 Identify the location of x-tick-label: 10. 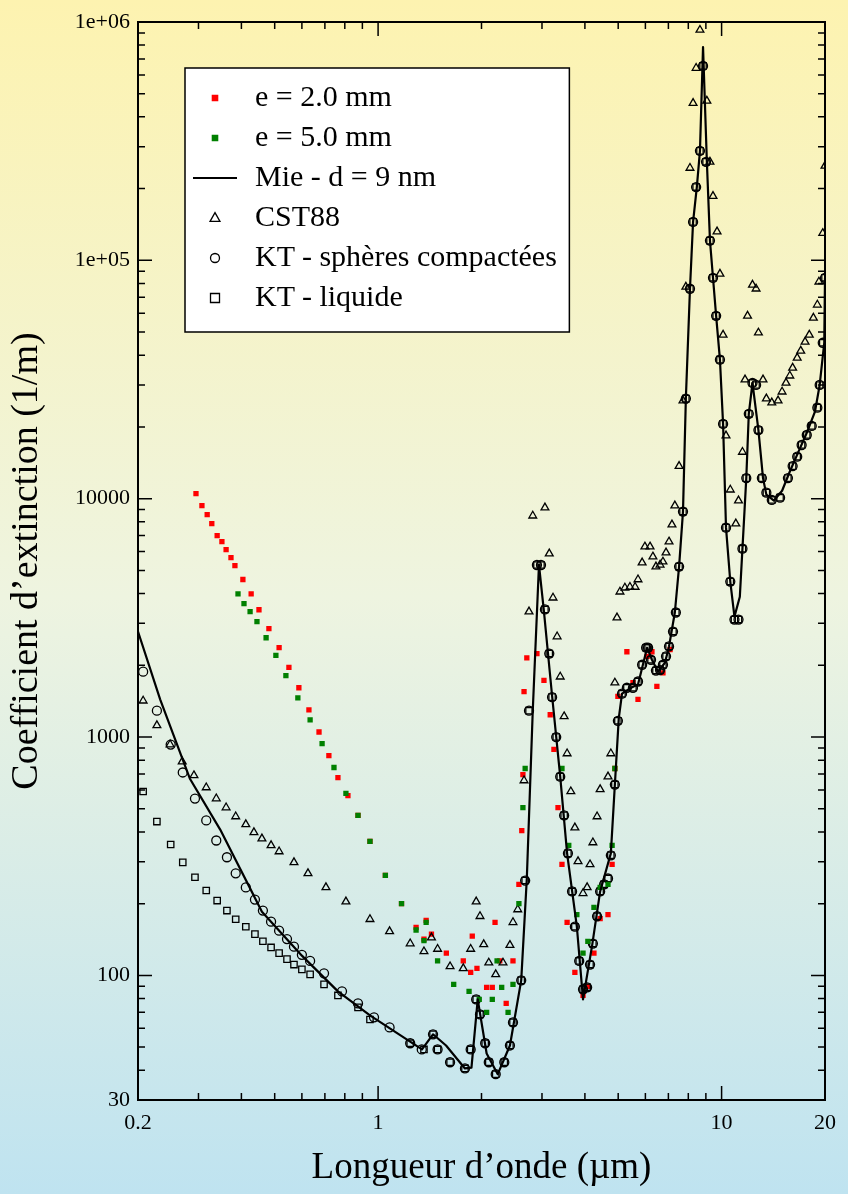
(721, 1121).